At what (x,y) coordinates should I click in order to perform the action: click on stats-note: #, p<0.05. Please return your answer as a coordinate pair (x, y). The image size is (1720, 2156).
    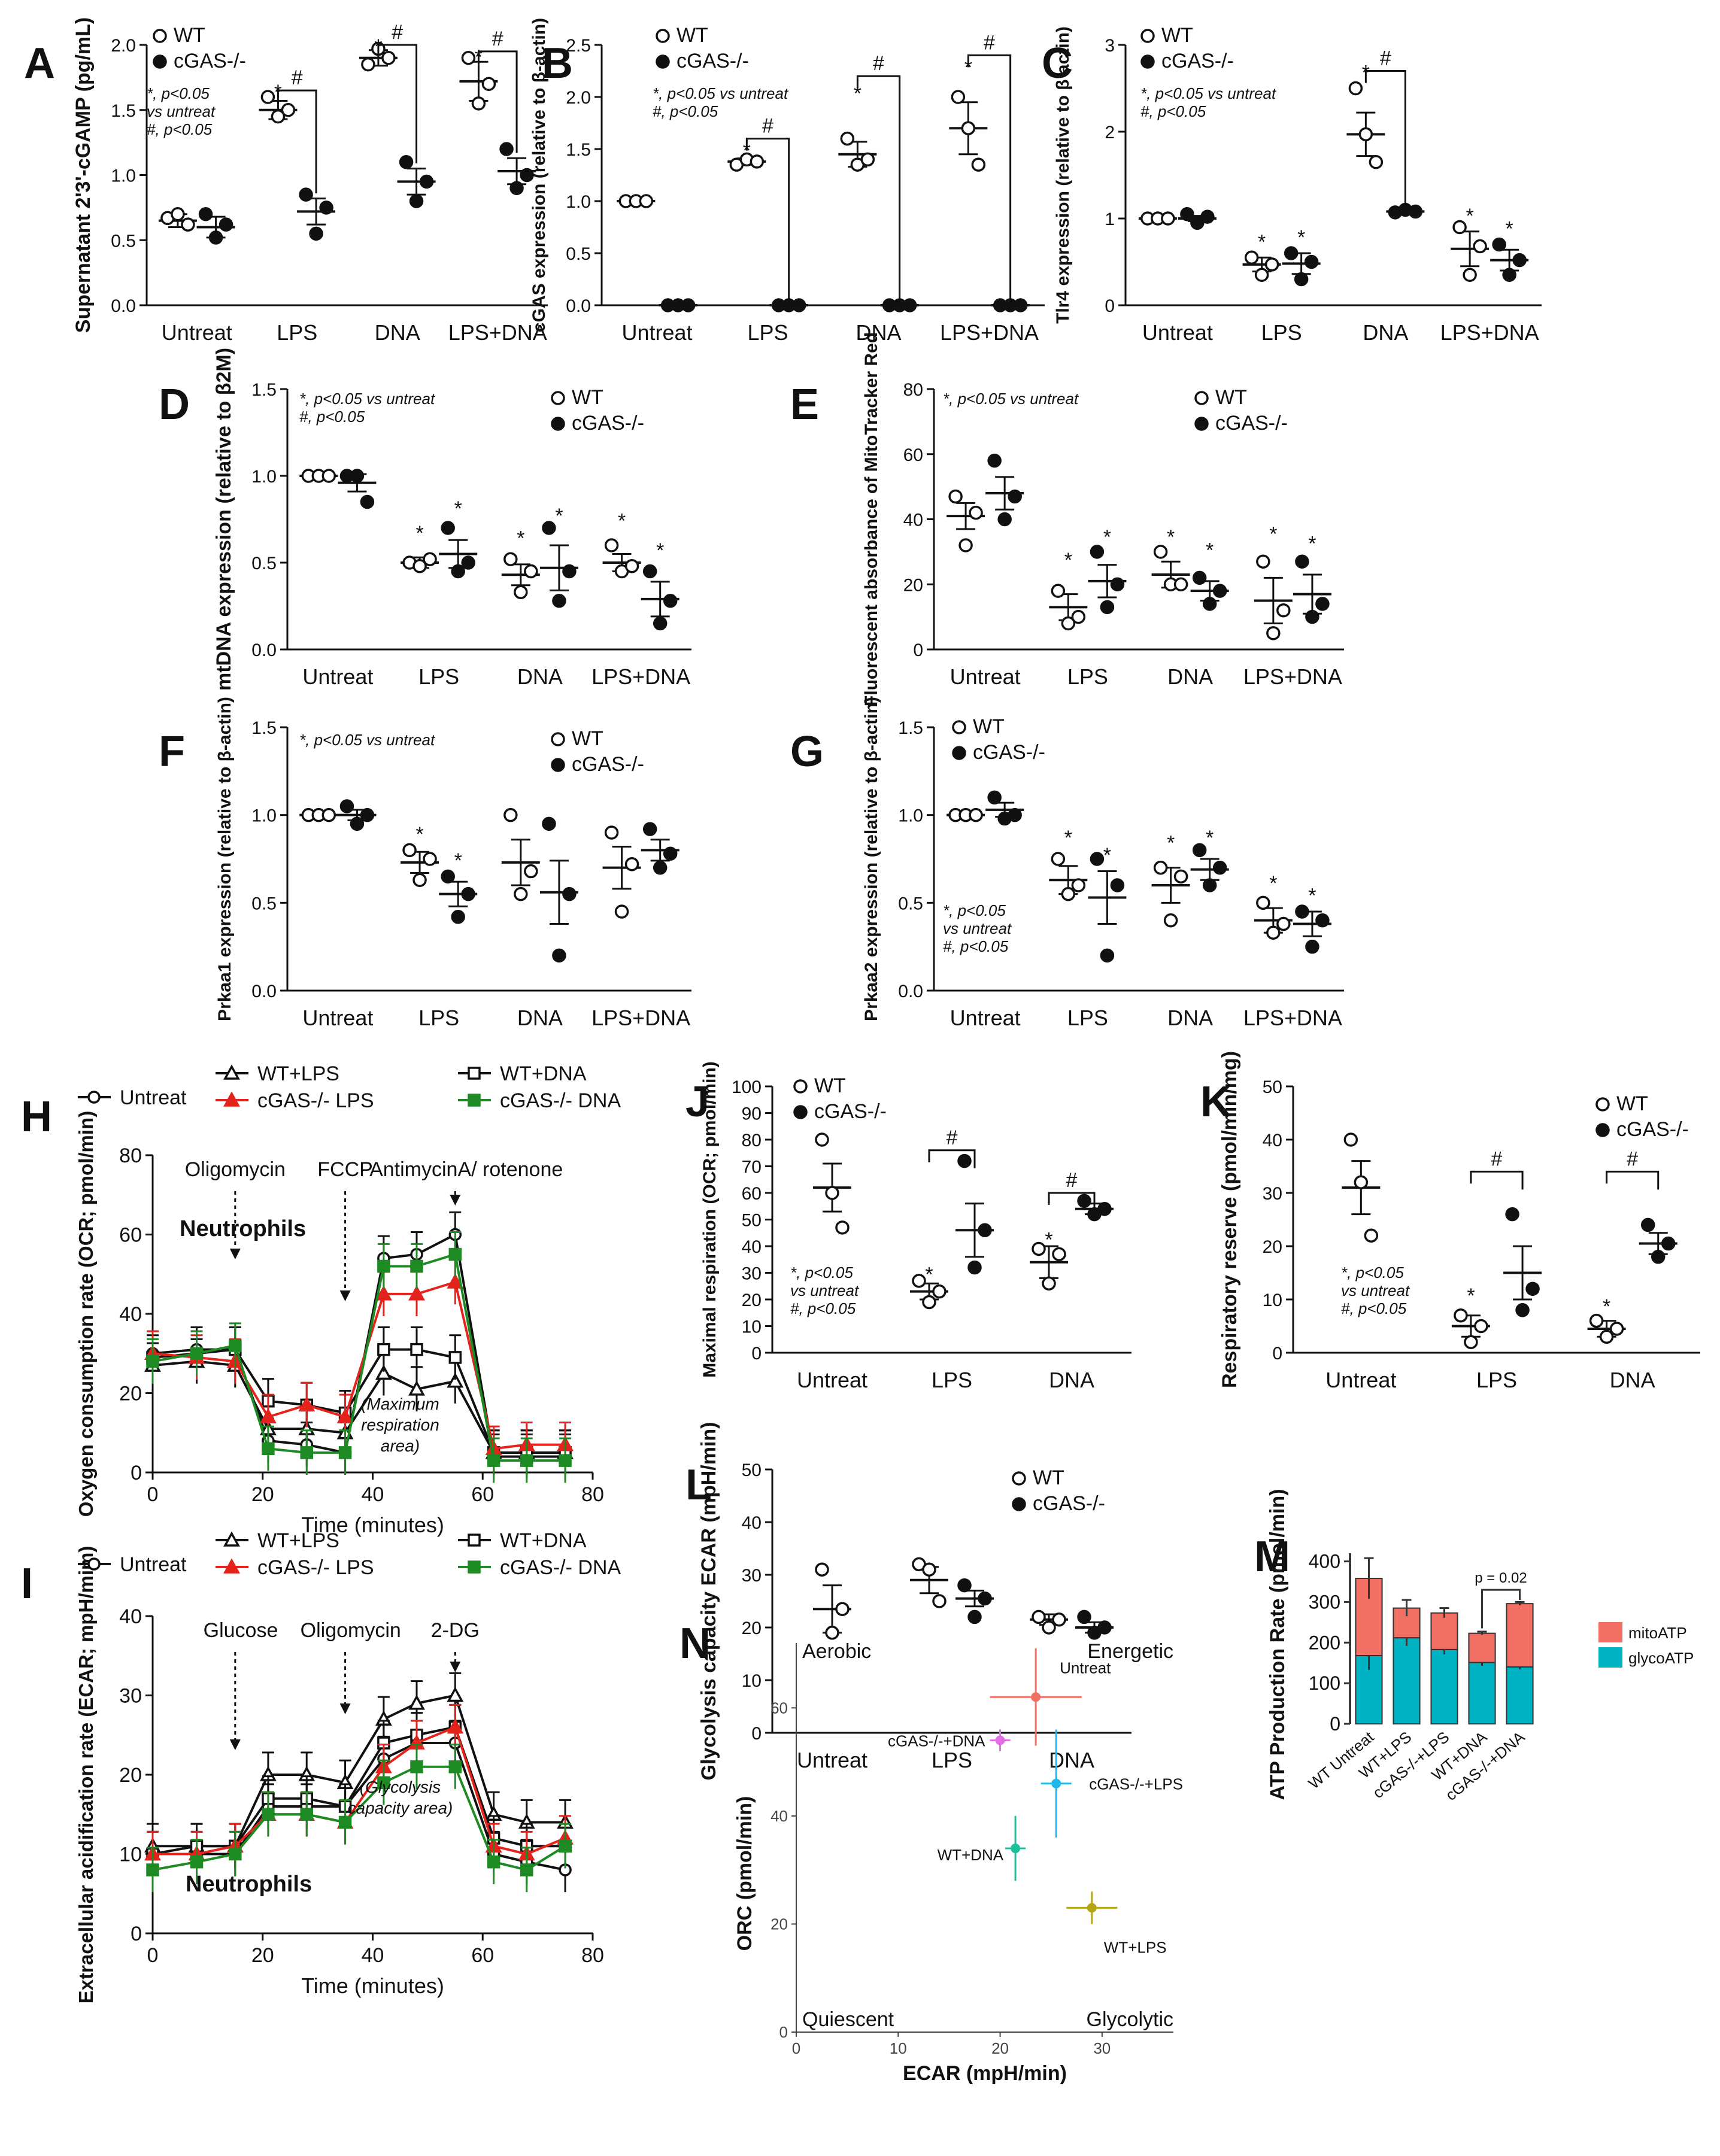
    Looking at the image, I should click on (685, 111).